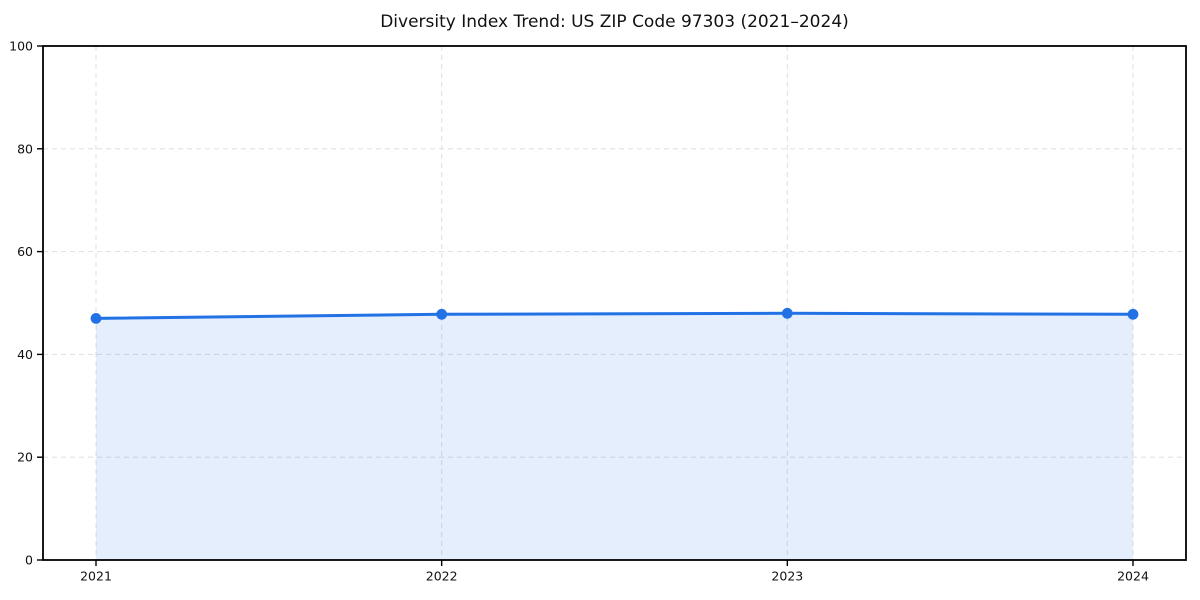 Image resolution: width=1200 pixels, height=600 pixels. I want to click on y-tick-label: 40, so click(25, 354).